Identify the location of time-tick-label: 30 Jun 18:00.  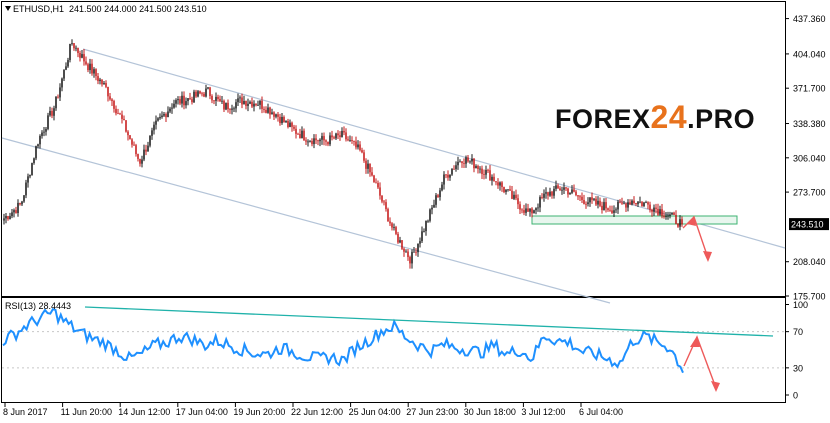
(490, 412).